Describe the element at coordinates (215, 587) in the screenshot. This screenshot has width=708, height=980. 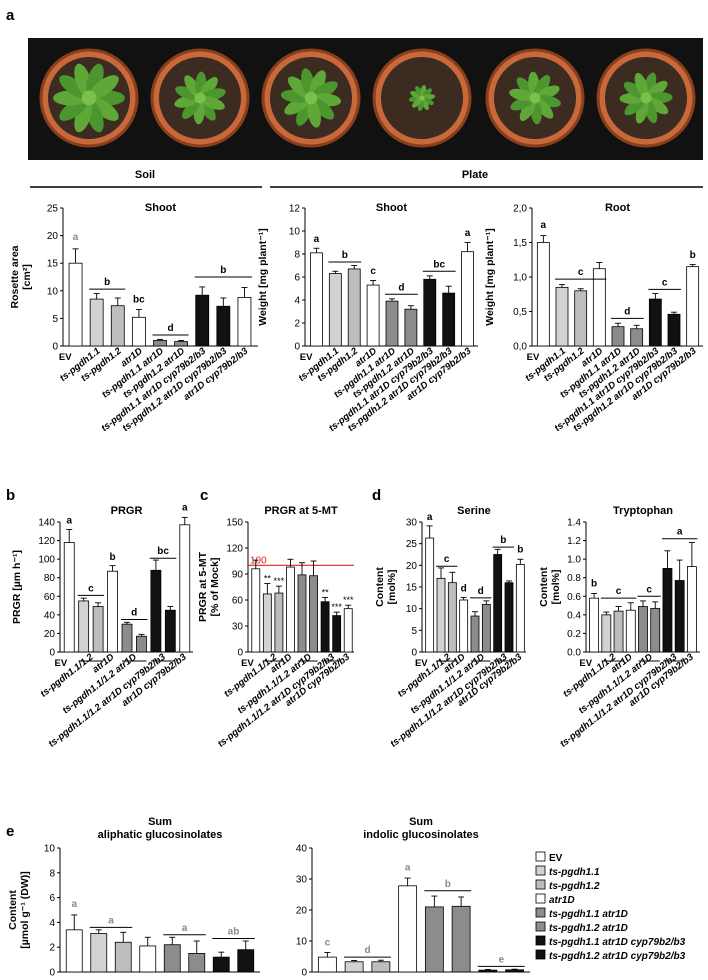
I see `y-axis-label: [% of Mock]` at that location.